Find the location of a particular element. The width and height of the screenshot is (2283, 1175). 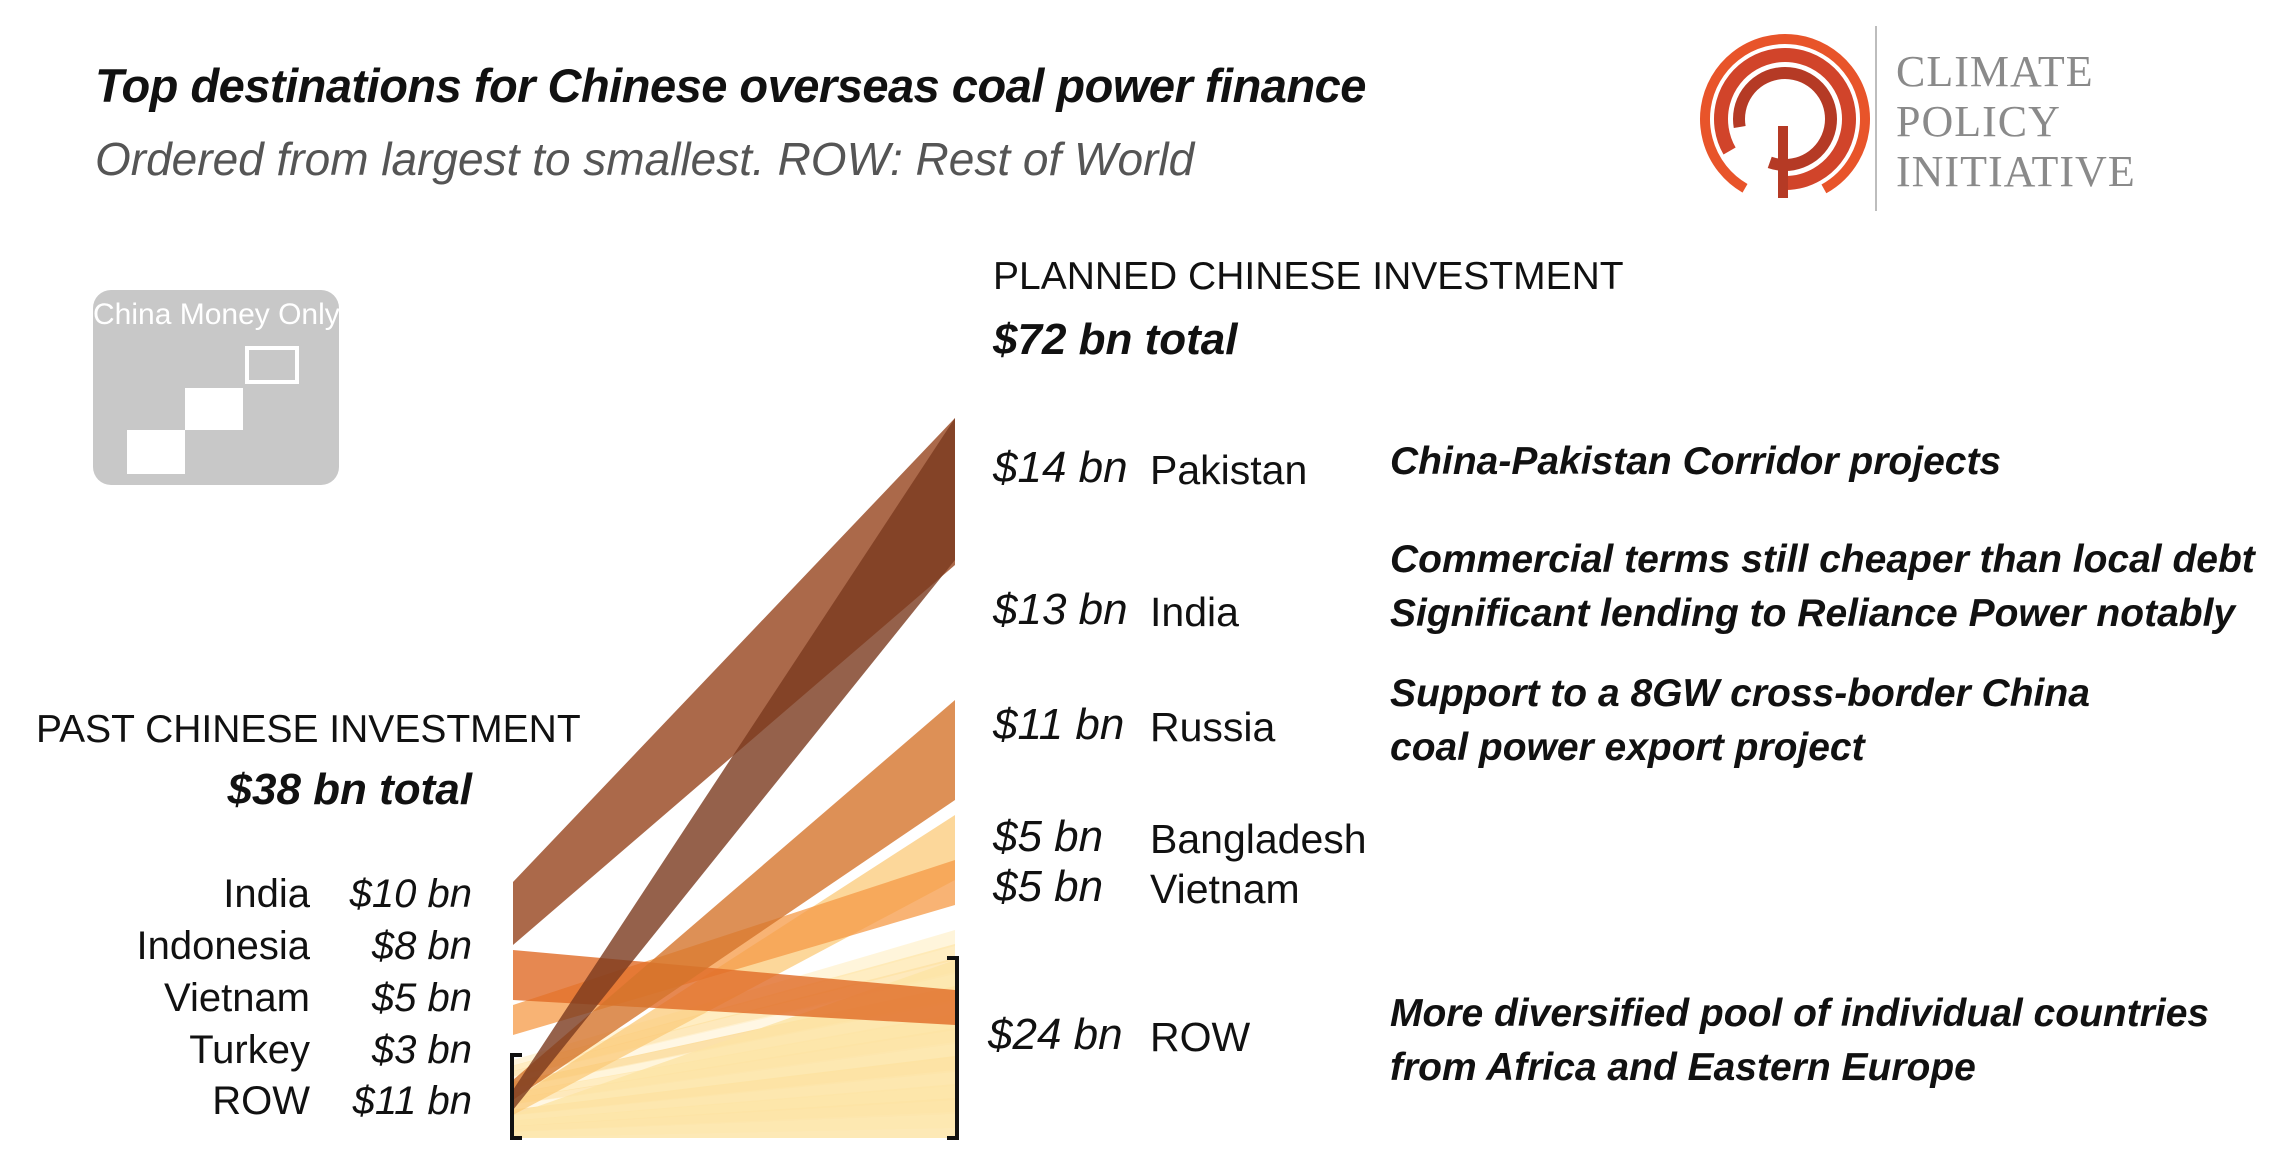

logo-text-line: INITIATIVE is located at coordinates (2016, 171).